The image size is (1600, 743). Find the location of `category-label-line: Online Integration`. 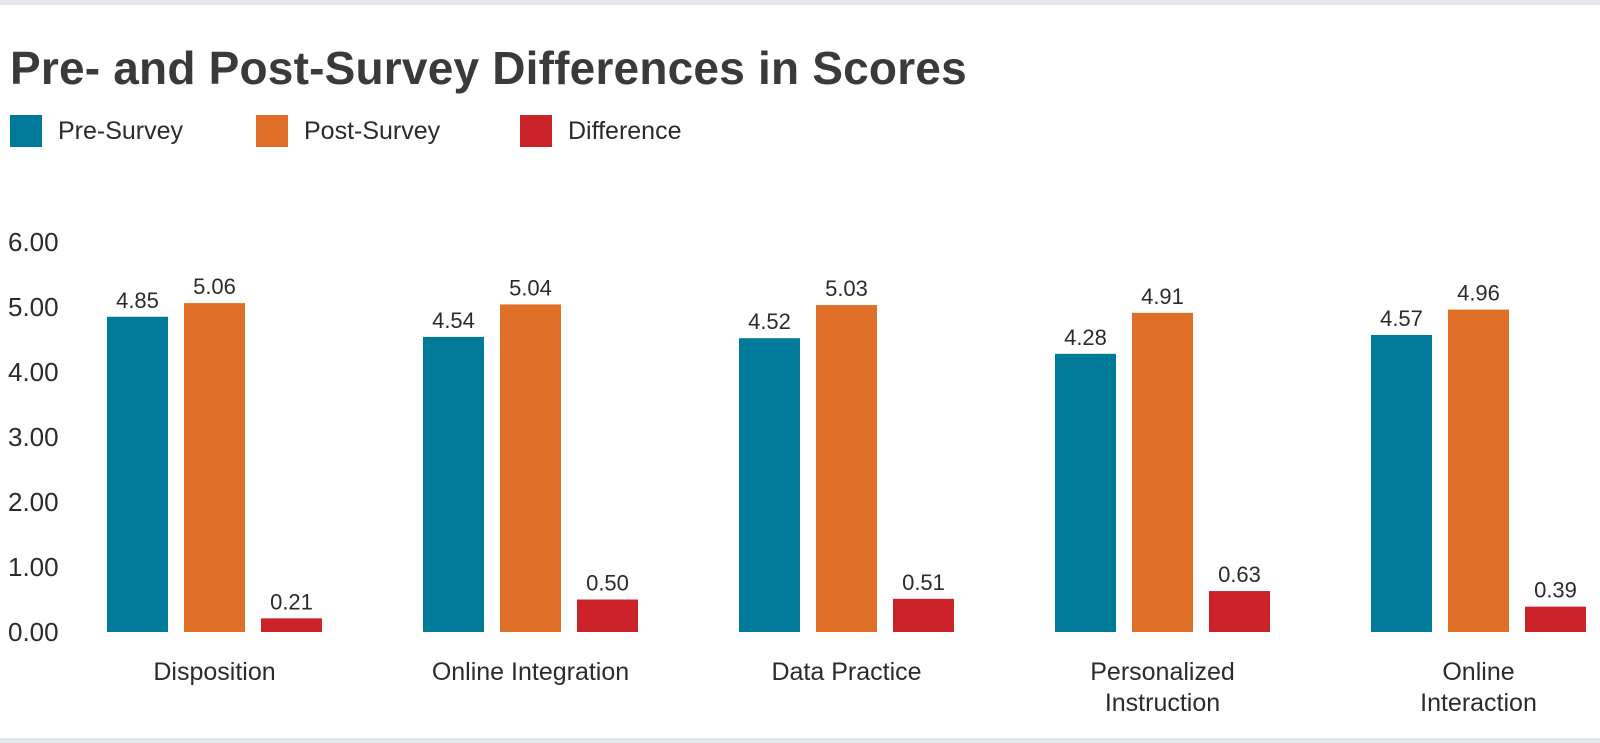

category-label-line: Online Integration is located at coordinates (530, 672).